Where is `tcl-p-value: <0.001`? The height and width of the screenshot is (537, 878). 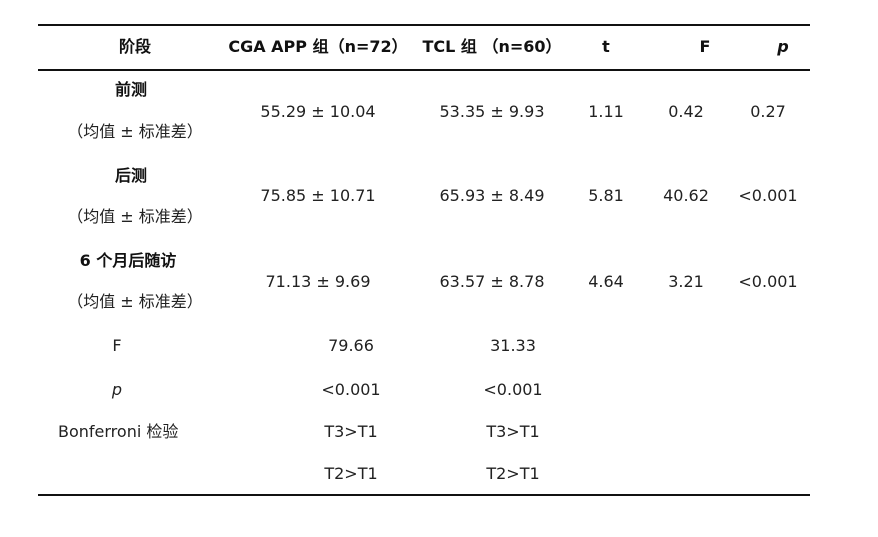 tcl-p-value: <0.001 is located at coordinates (513, 389).